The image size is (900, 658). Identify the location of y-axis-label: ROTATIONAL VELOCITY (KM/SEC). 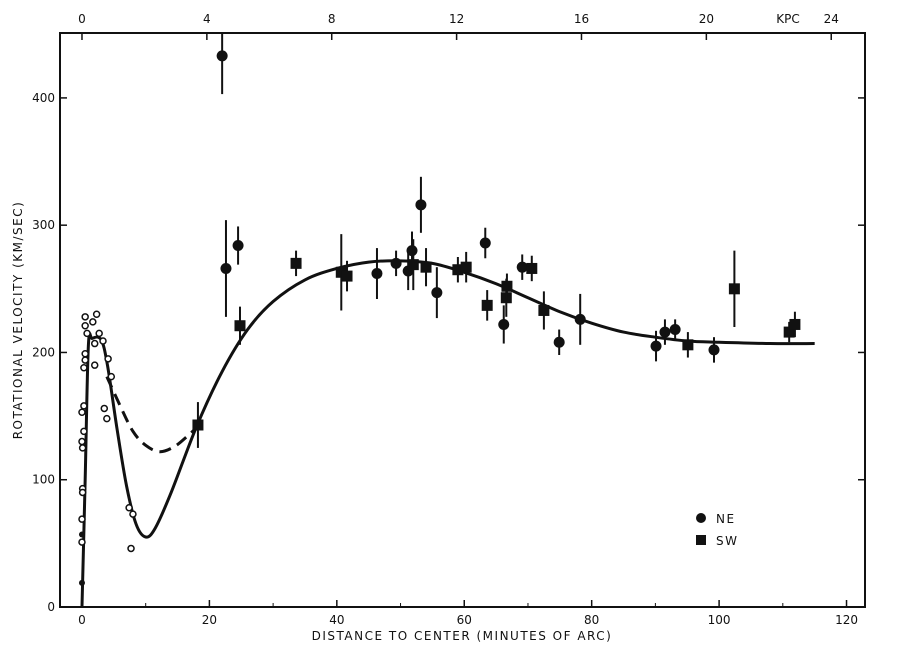
(18, 320).